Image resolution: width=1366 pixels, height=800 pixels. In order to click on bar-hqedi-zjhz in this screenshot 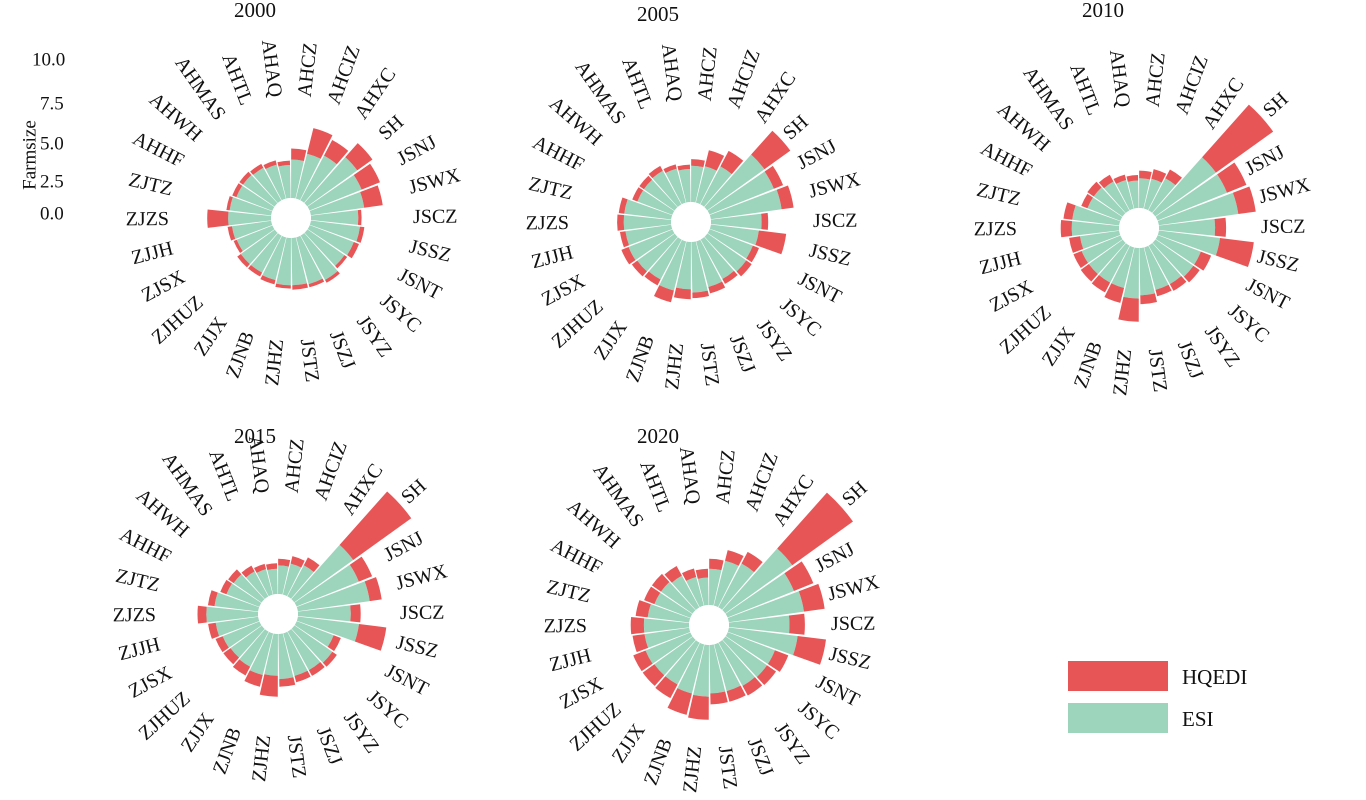, I will do `click(682, 293)`.